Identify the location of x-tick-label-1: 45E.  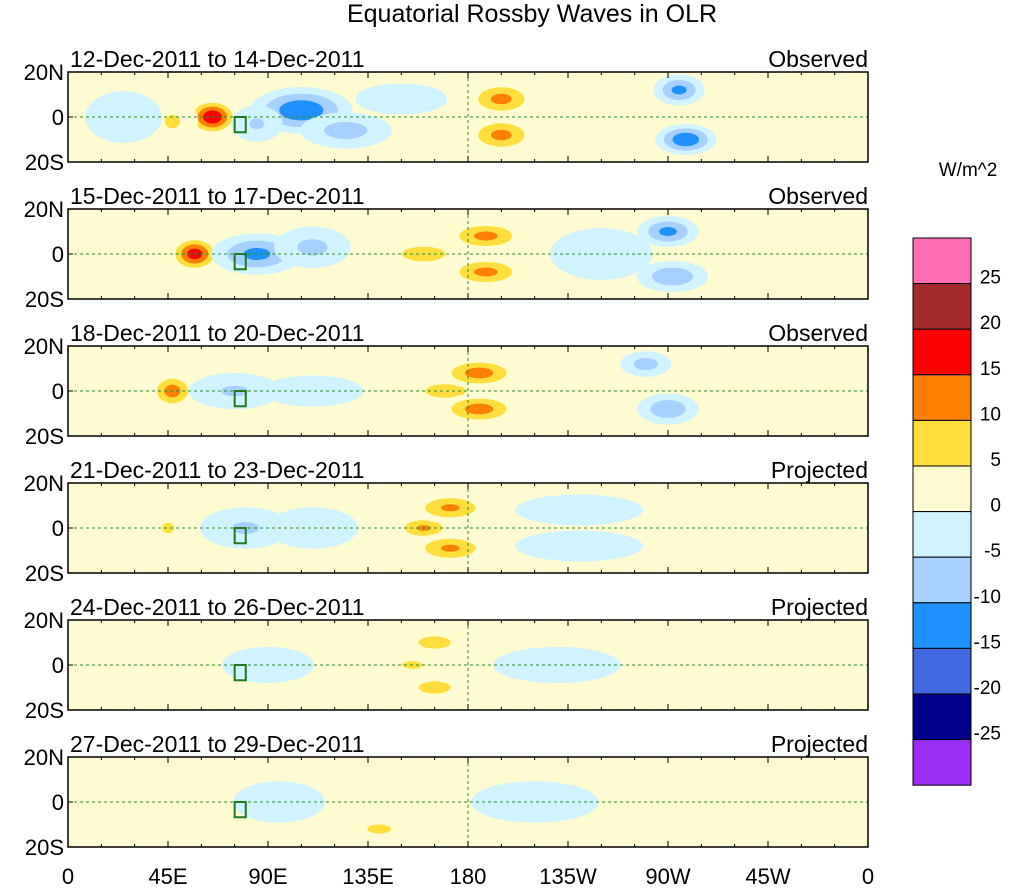
(167, 876).